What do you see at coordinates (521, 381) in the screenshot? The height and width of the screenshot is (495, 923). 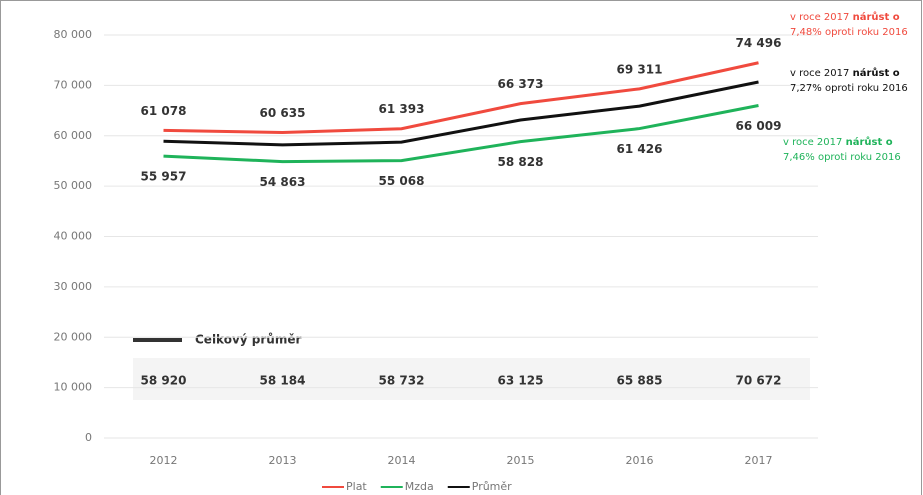 I see `data-label: 63 125` at bounding box center [521, 381].